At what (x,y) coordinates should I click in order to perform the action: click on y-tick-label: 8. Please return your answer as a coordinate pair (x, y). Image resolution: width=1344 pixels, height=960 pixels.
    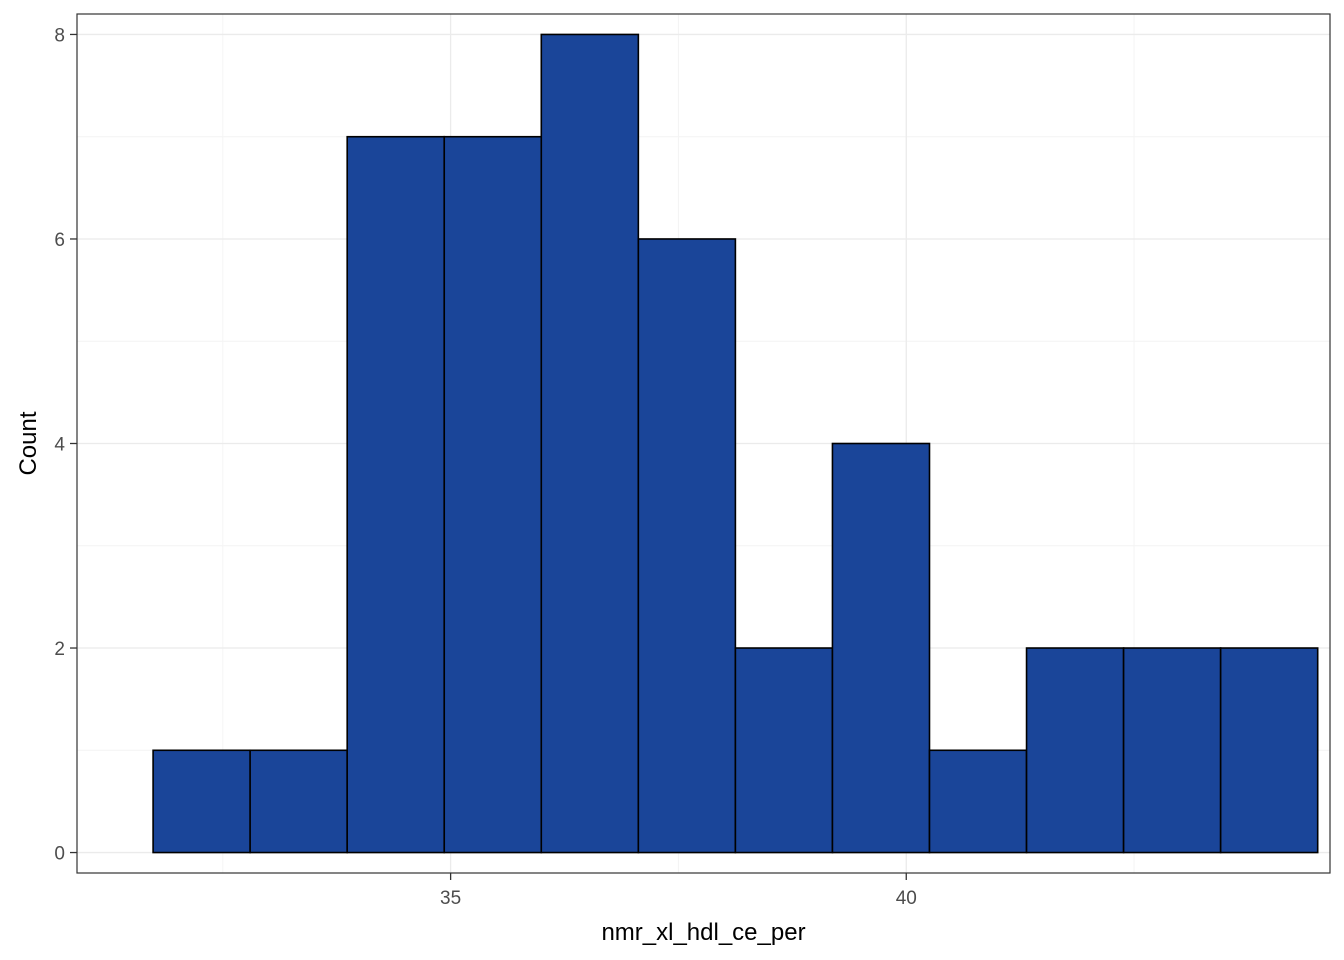
    Looking at the image, I should click on (59, 35).